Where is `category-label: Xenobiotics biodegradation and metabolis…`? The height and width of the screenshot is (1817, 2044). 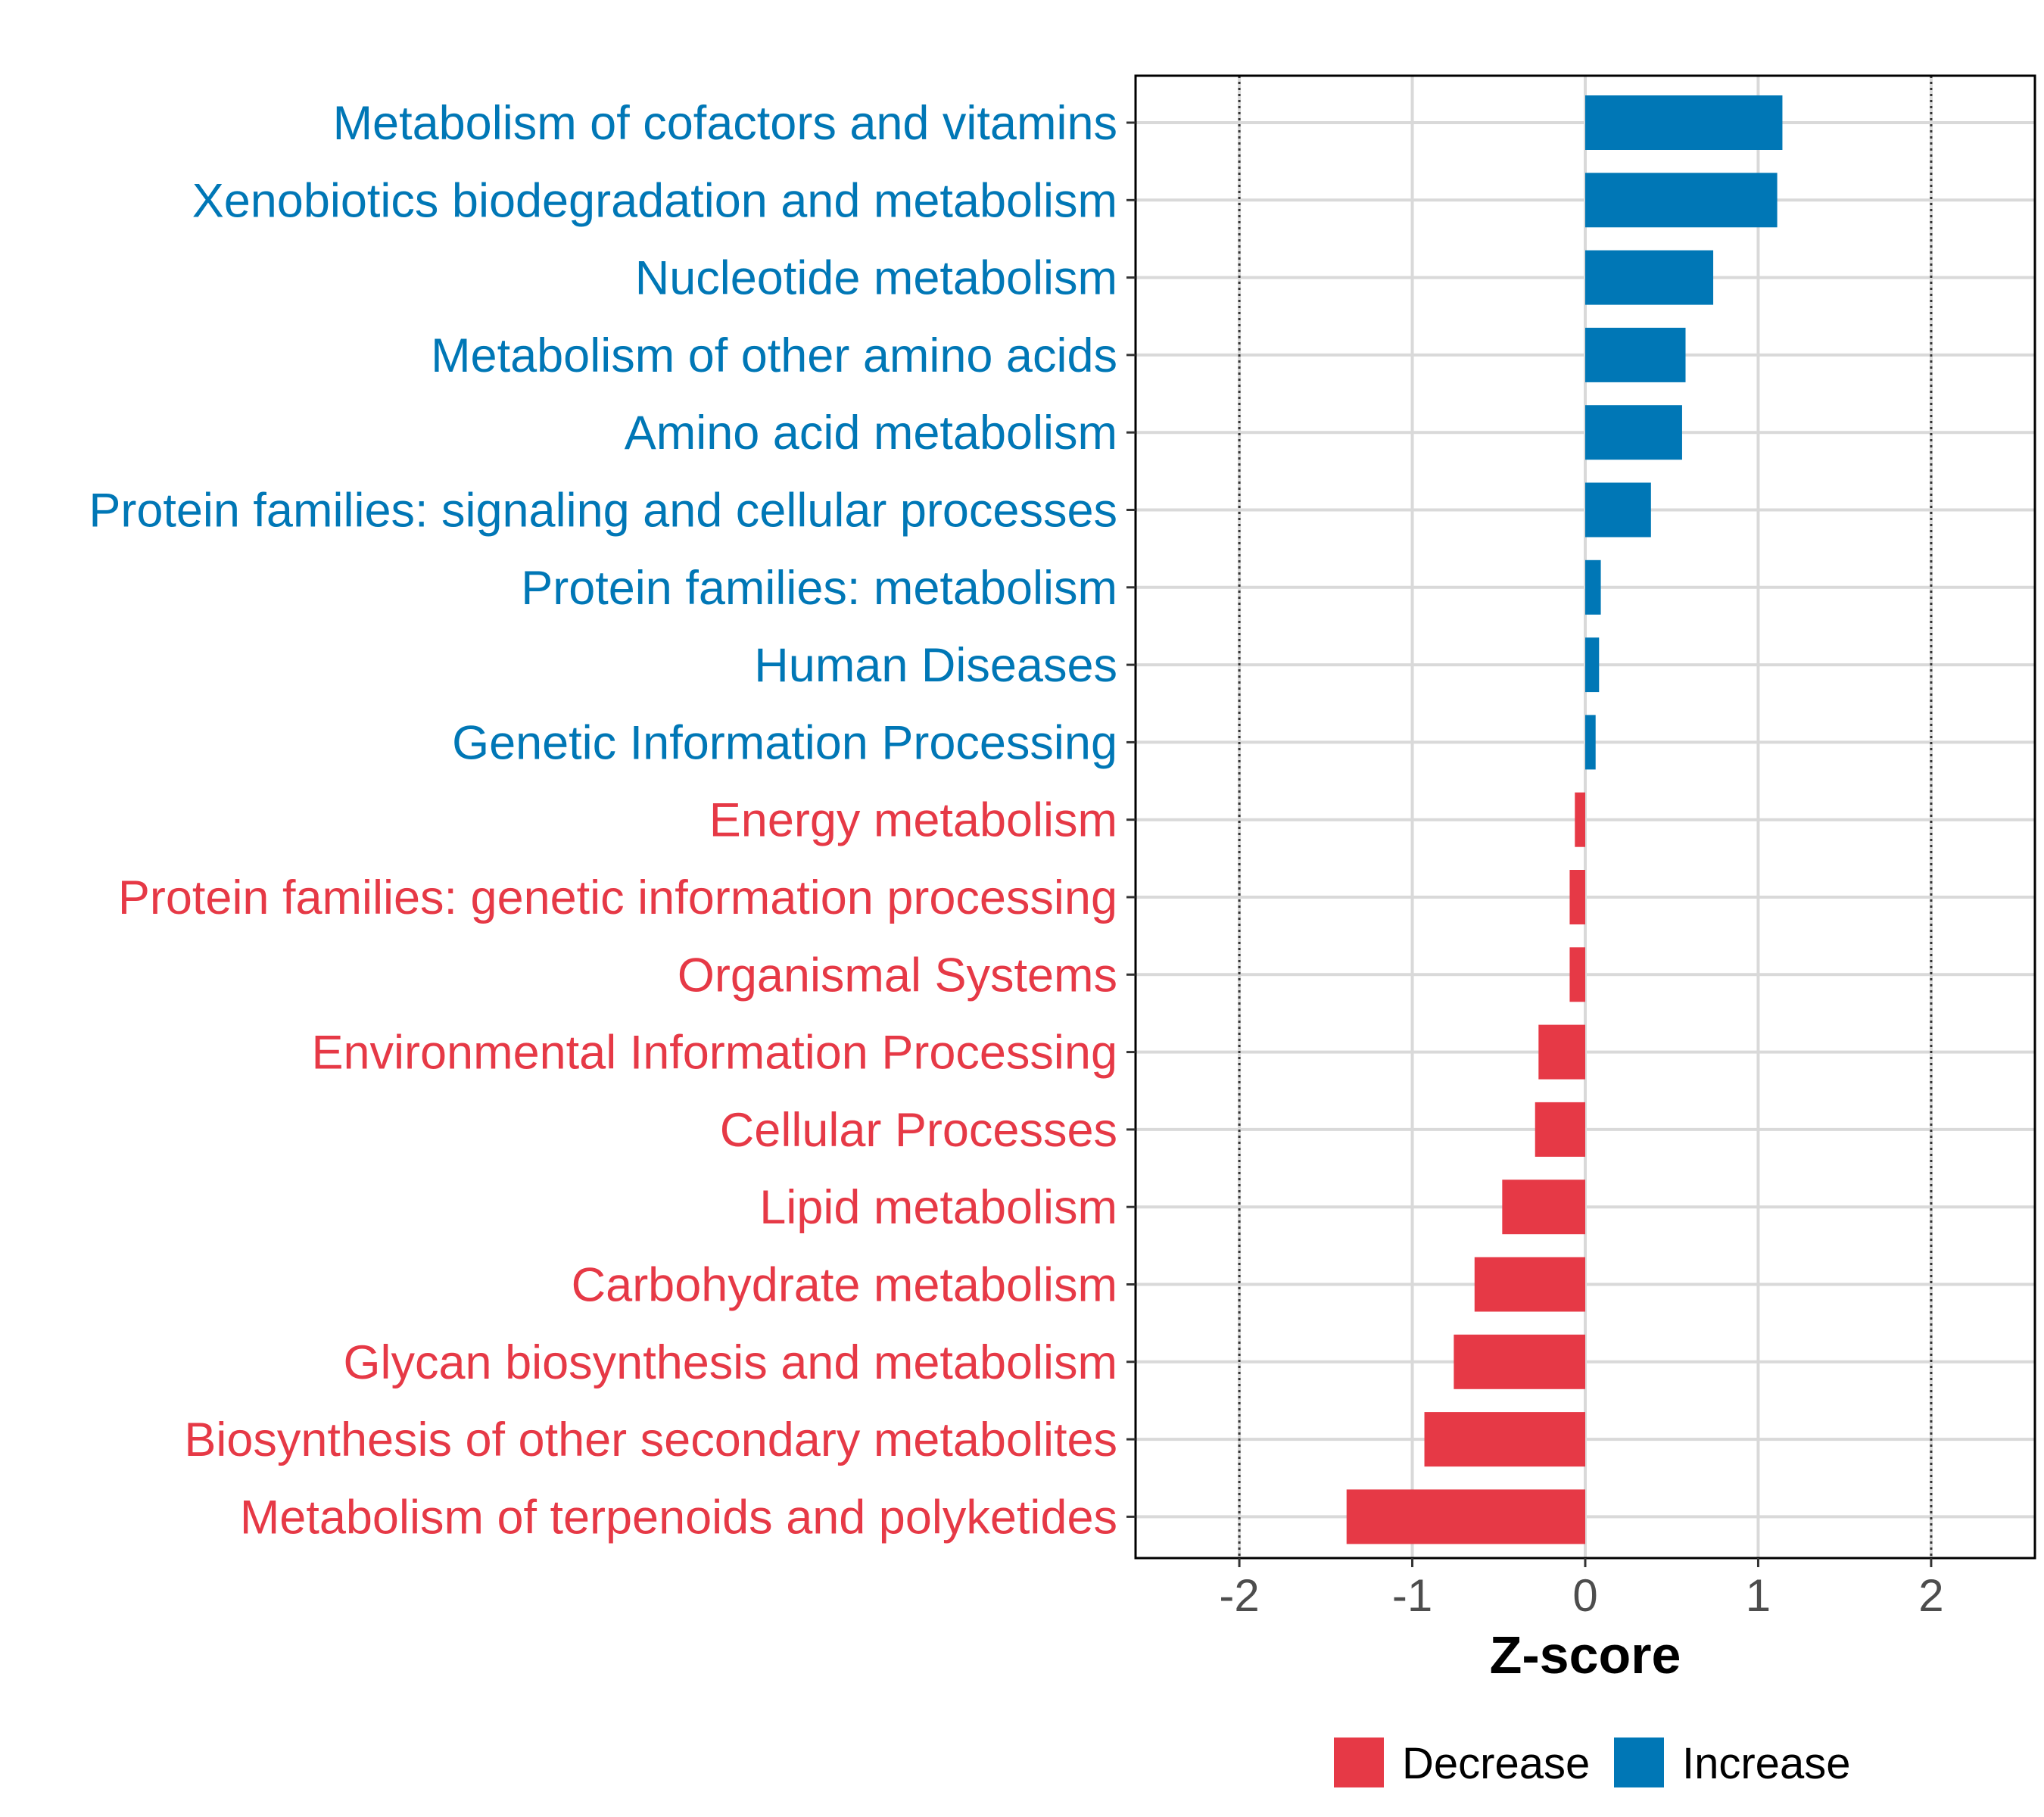 category-label: Xenobiotics biodegradation and metabolis… is located at coordinates (654, 200).